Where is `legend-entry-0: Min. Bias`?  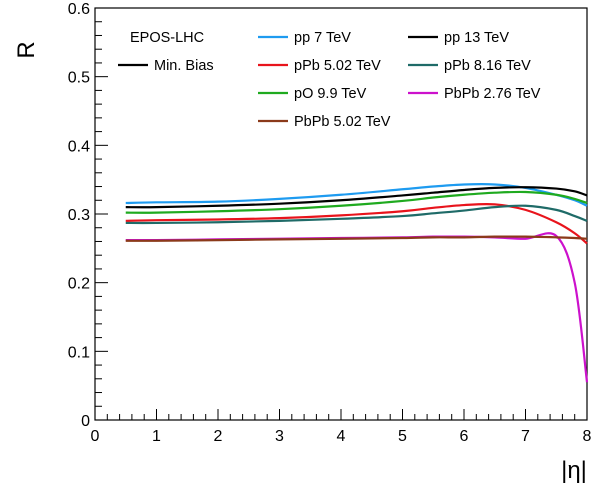 legend-entry-0: Min. Bias is located at coordinates (184, 66).